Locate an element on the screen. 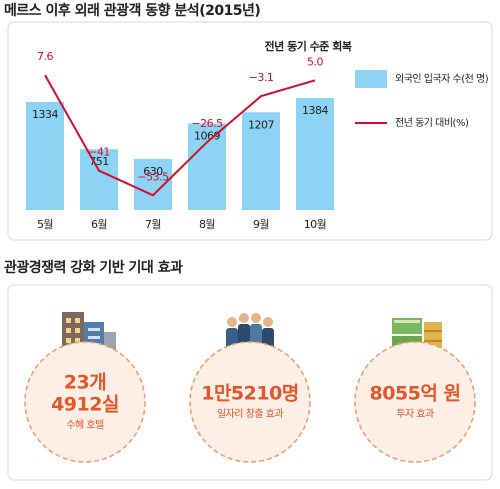  bar-label: 1384 is located at coordinates (315, 110).